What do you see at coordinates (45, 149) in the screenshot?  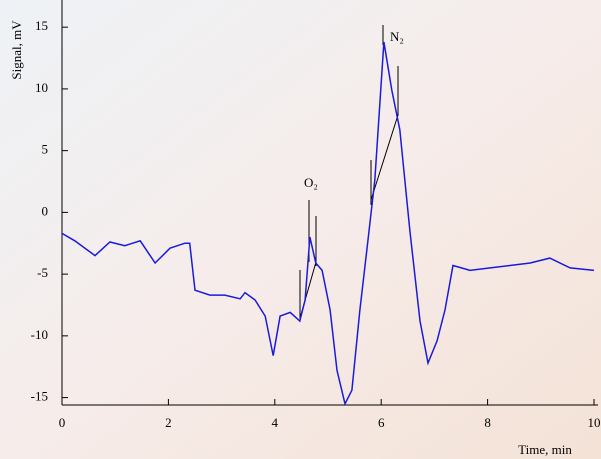 I see `y-tick-label: 5` at bounding box center [45, 149].